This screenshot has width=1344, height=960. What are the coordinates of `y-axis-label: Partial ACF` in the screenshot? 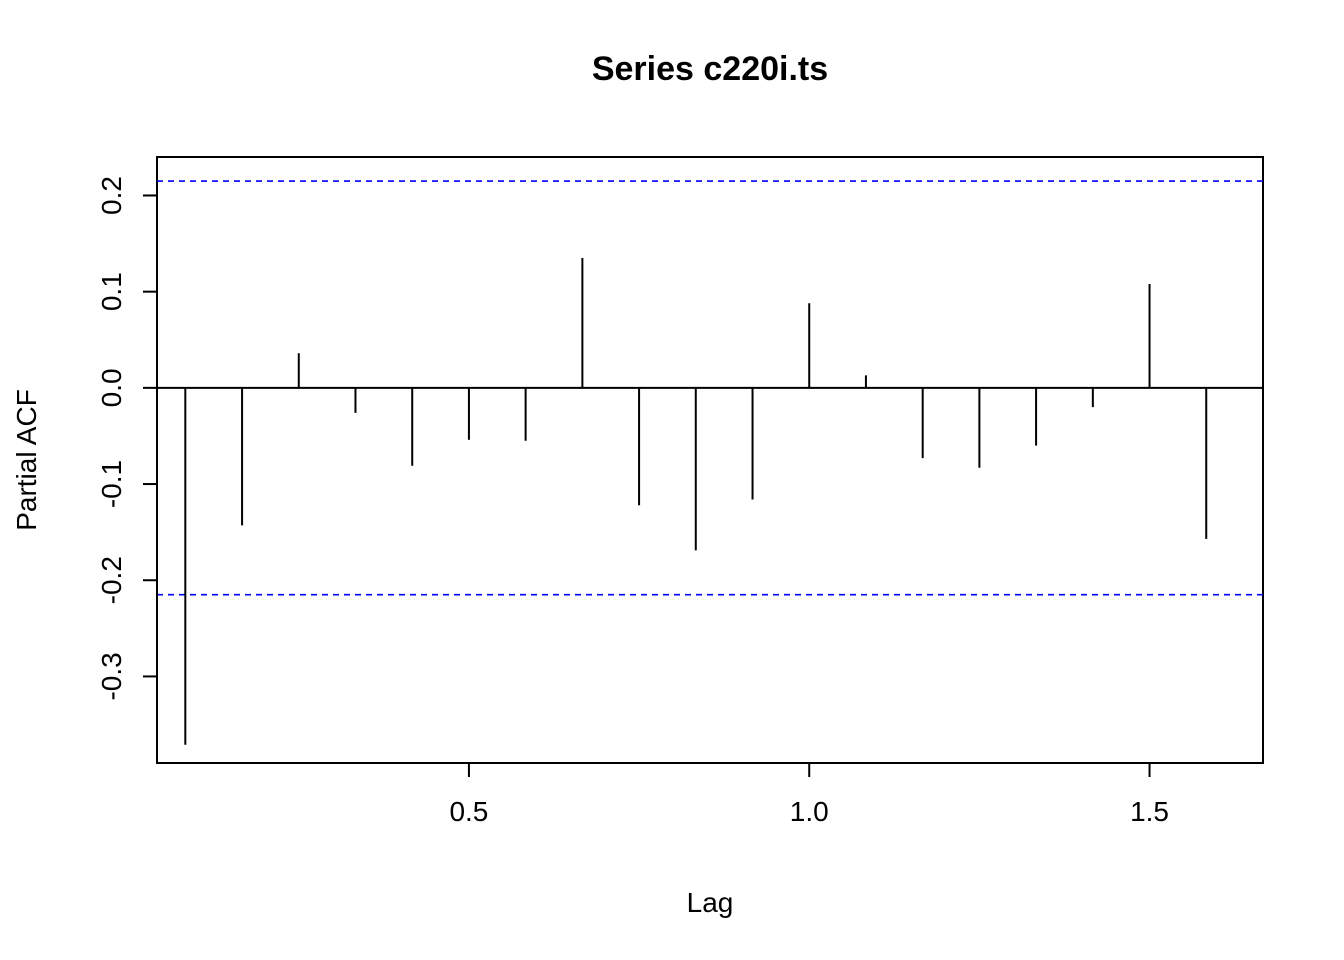 It's located at (26, 460).